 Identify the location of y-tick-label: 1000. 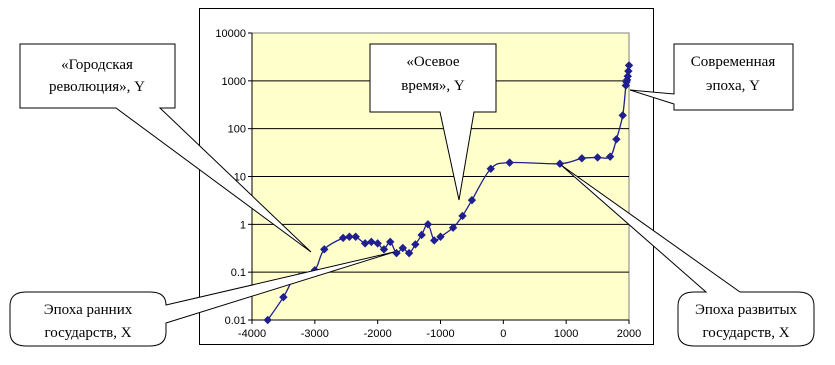
(234, 82).